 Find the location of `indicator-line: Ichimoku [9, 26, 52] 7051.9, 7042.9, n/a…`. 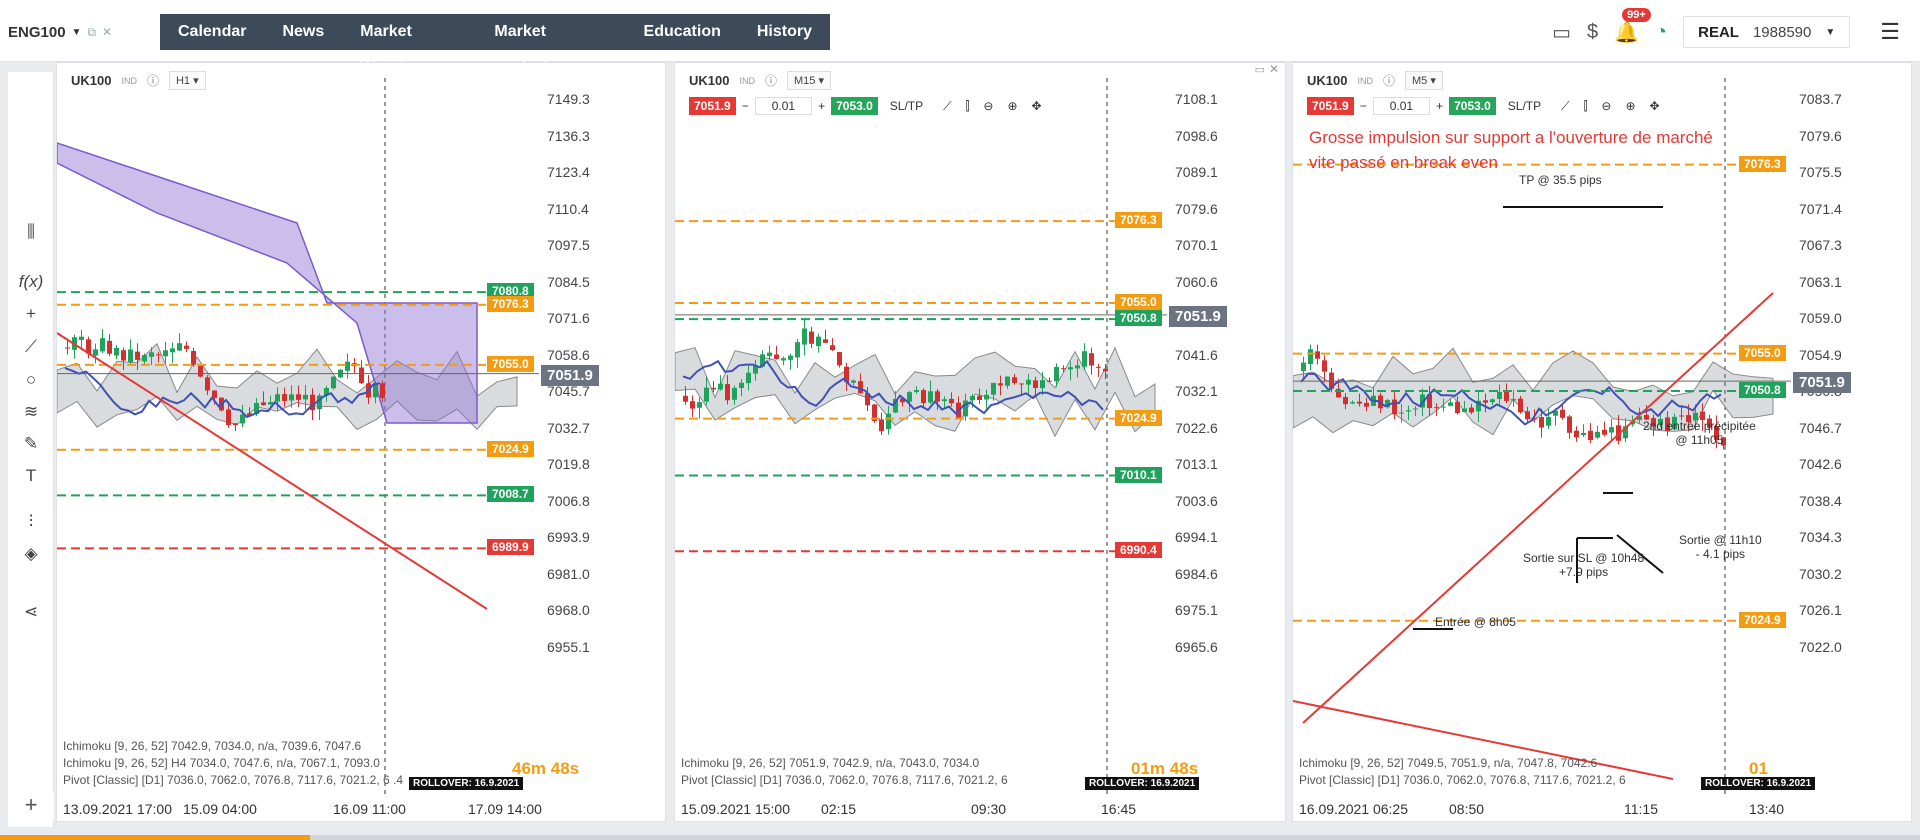

indicator-line: Ichimoku [9, 26, 52] 7051.9, 7042.9, n/a… is located at coordinates (830, 763).